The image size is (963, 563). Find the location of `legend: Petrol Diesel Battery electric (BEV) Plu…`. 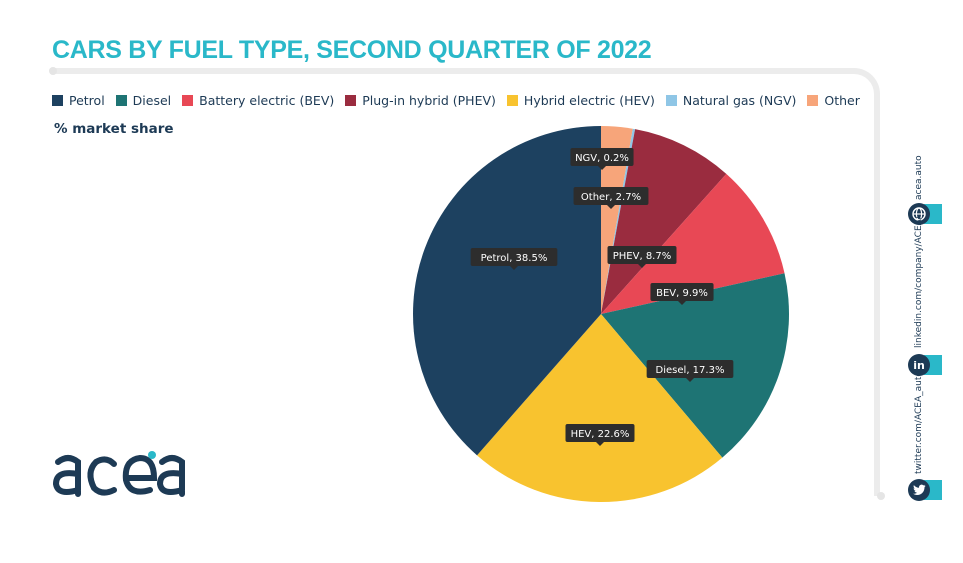

legend: Petrol Diesel Battery electric (BEV) Plu… is located at coordinates (456, 100).